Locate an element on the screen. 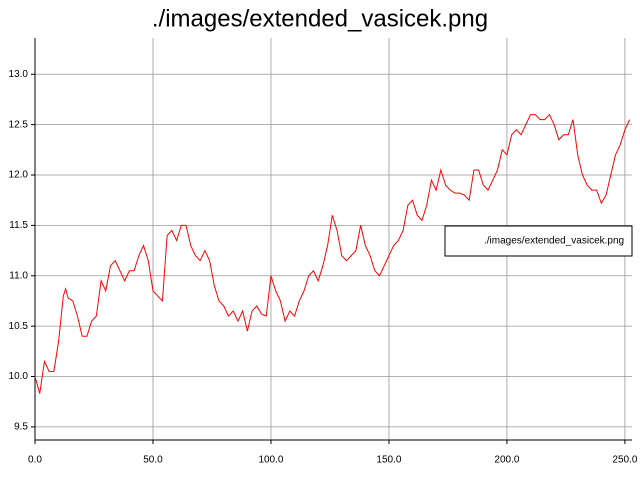 Image resolution: width=640 pixels, height=480 pixels. legend-box is located at coordinates (538, 241).